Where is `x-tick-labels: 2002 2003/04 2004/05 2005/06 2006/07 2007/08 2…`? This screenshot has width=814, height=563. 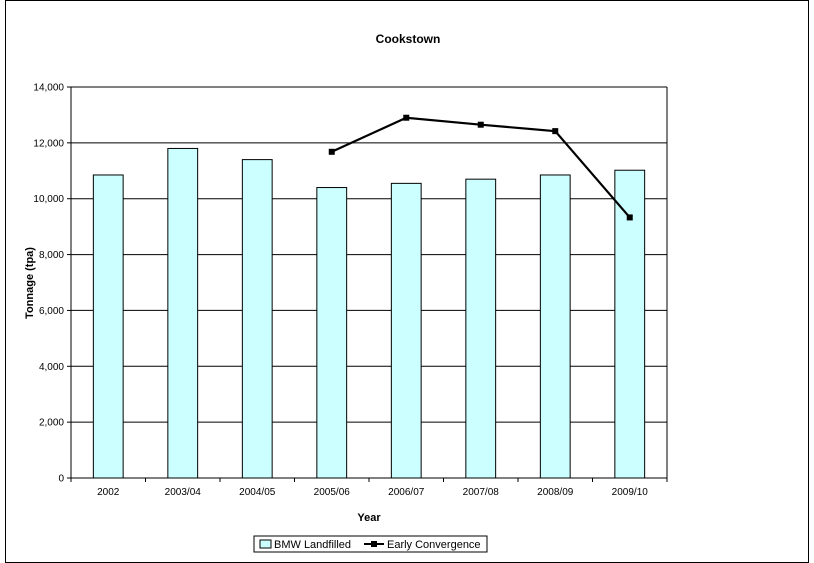
x-tick-labels: 2002 2003/04 2004/05 2005/06 2006/07 2007/08 2… is located at coordinates (372, 492).